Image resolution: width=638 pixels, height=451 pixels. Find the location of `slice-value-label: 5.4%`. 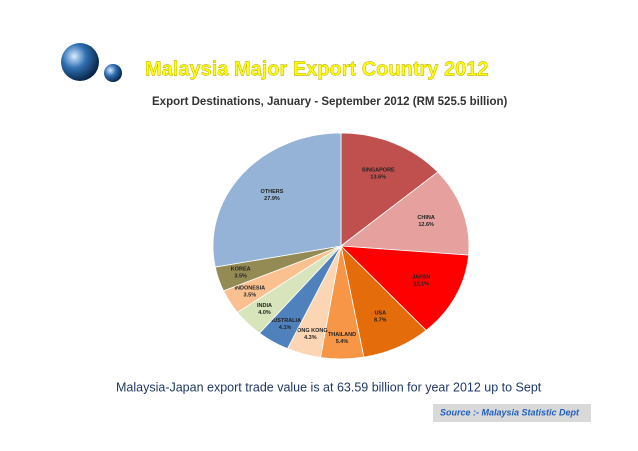

slice-value-label: 5.4% is located at coordinates (342, 342).